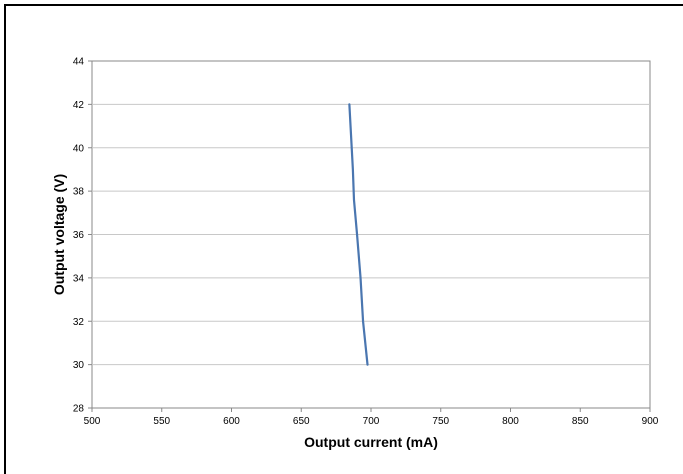  What do you see at coordinates (301, 421) in the screenshot?
I see `x-tick-label: 650` at bounding box center [301, 421].